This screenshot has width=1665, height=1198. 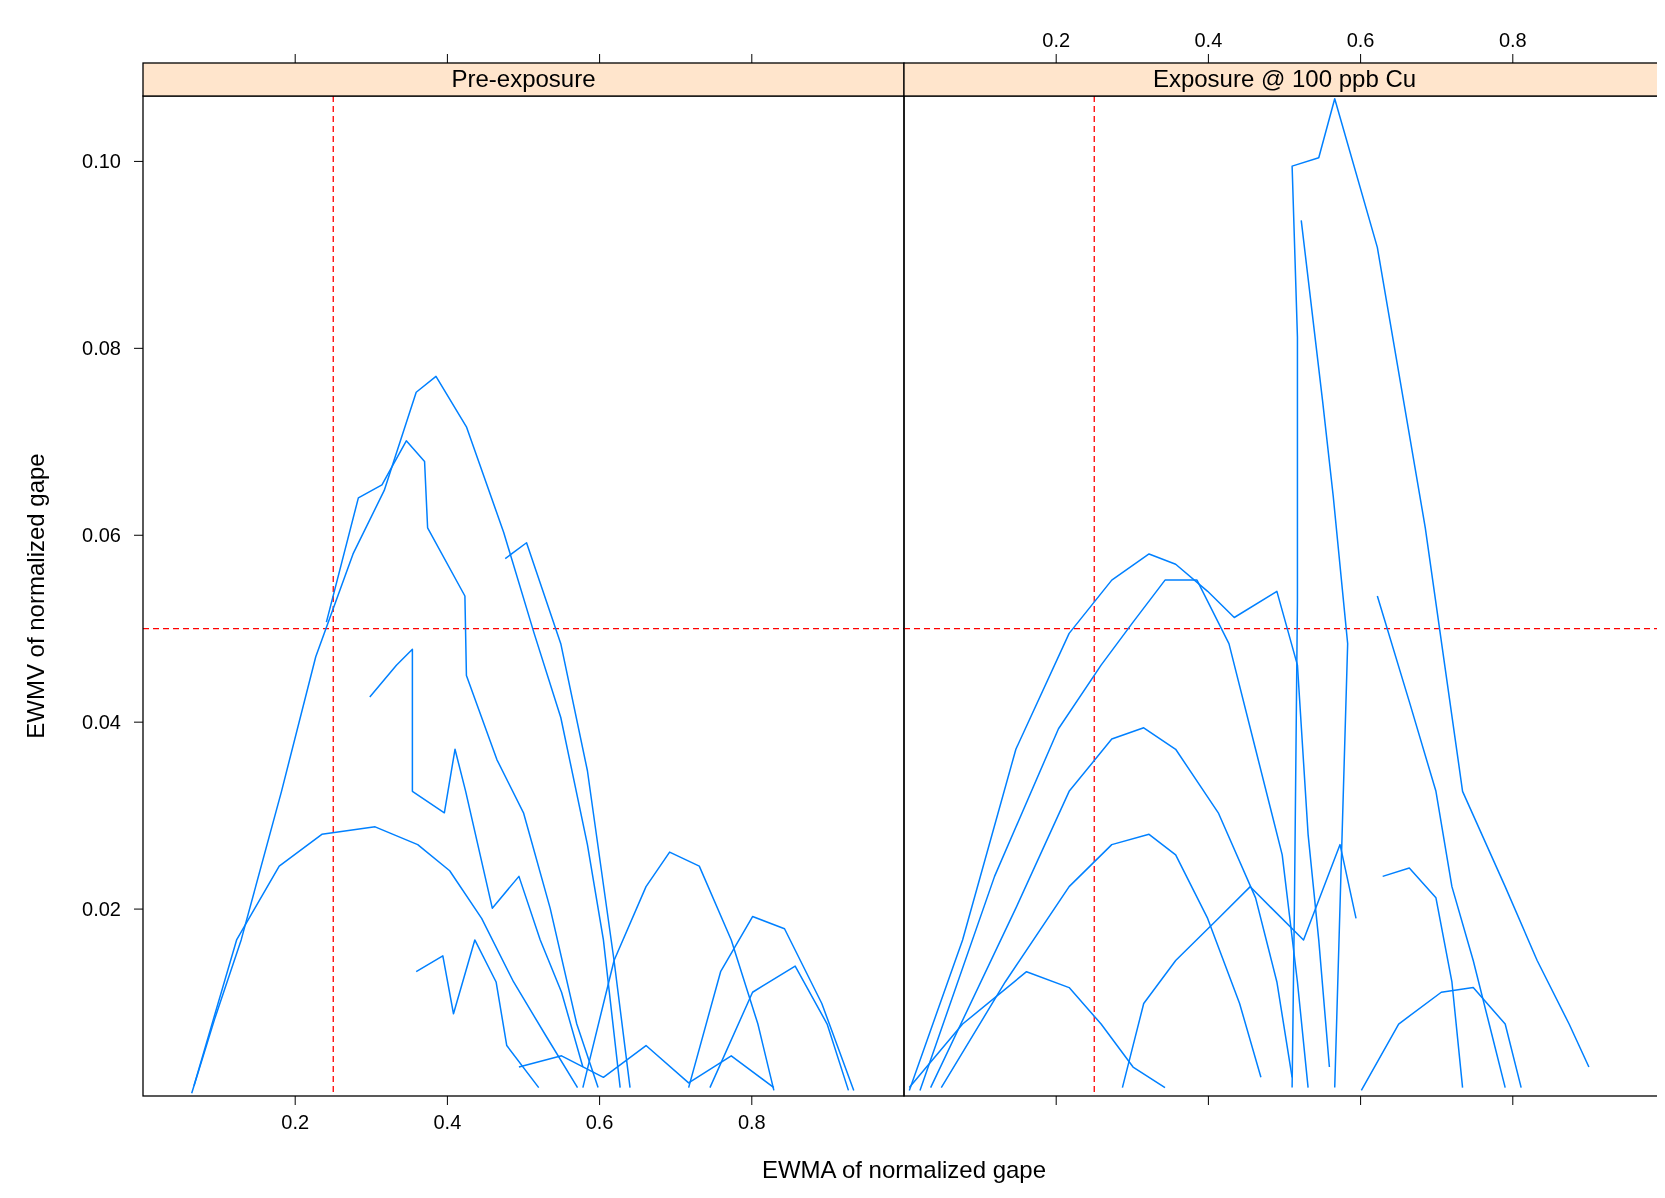 What do you see at coordinates (101, 348) in the screenshot?
I see `y-tick-label: 0.08` at bounding box center [101, 348].